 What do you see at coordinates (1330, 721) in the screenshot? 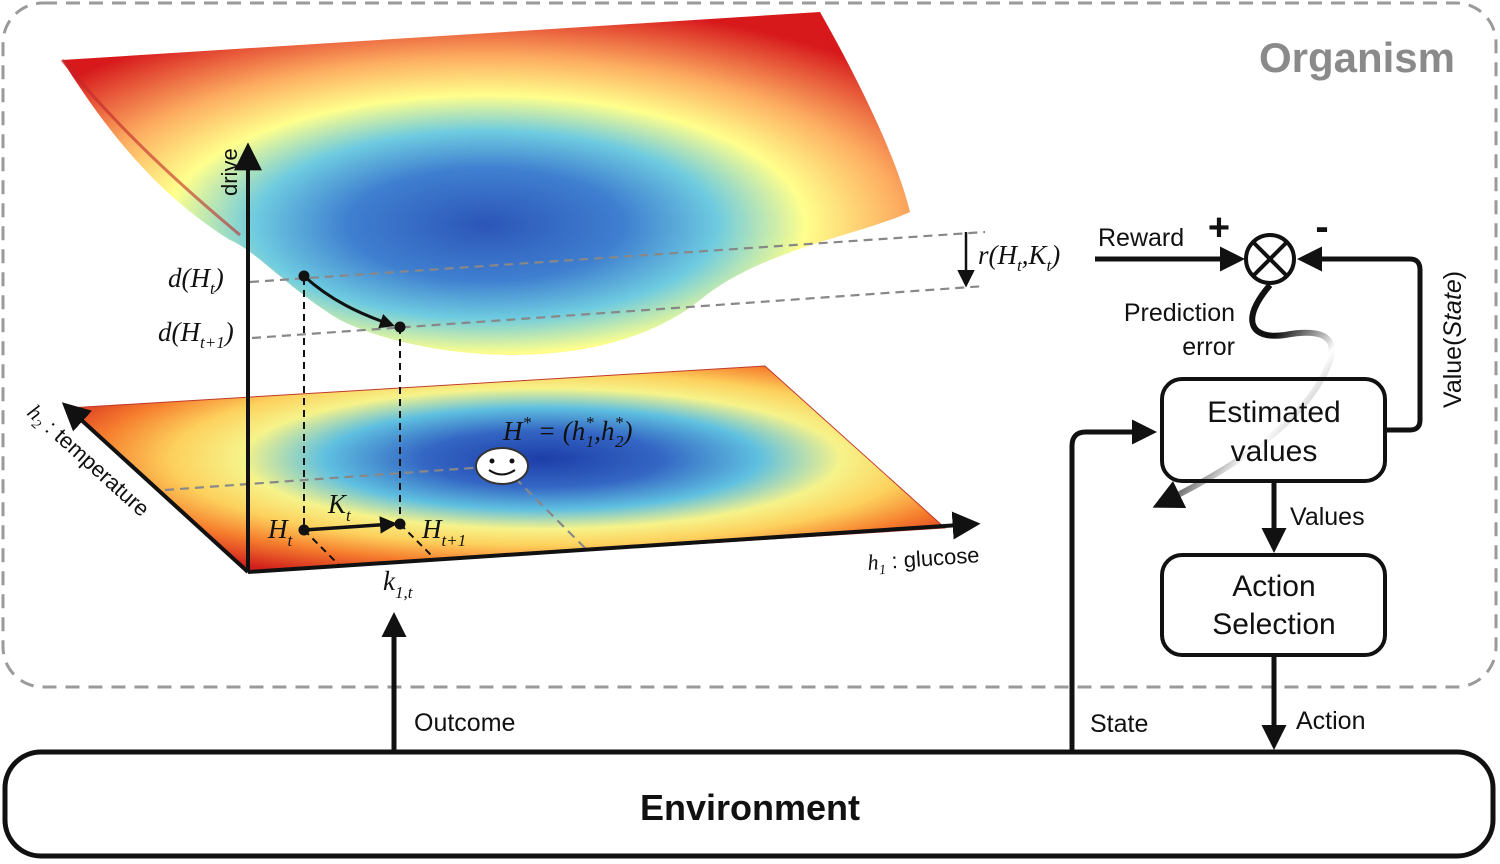
I see `action-label: Action` at bounding box center [1330, 721].